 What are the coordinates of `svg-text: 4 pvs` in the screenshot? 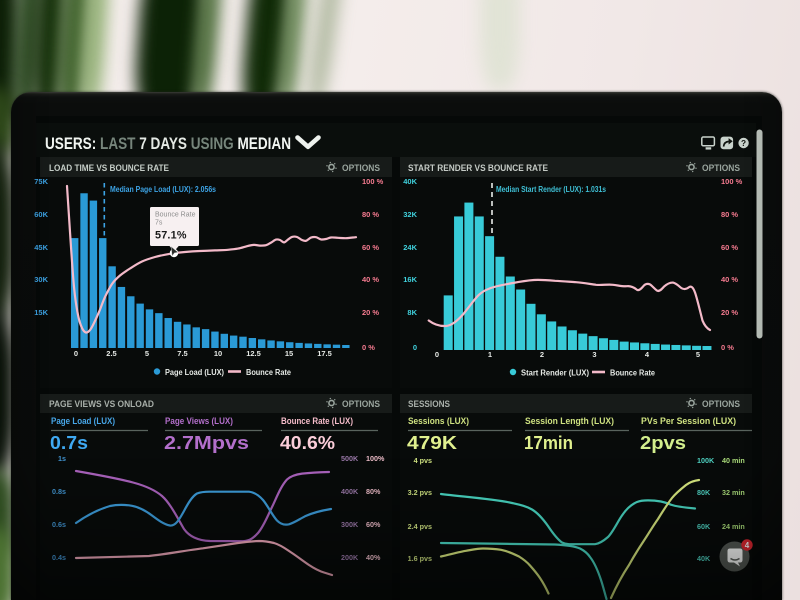 It's located at (423, 460).